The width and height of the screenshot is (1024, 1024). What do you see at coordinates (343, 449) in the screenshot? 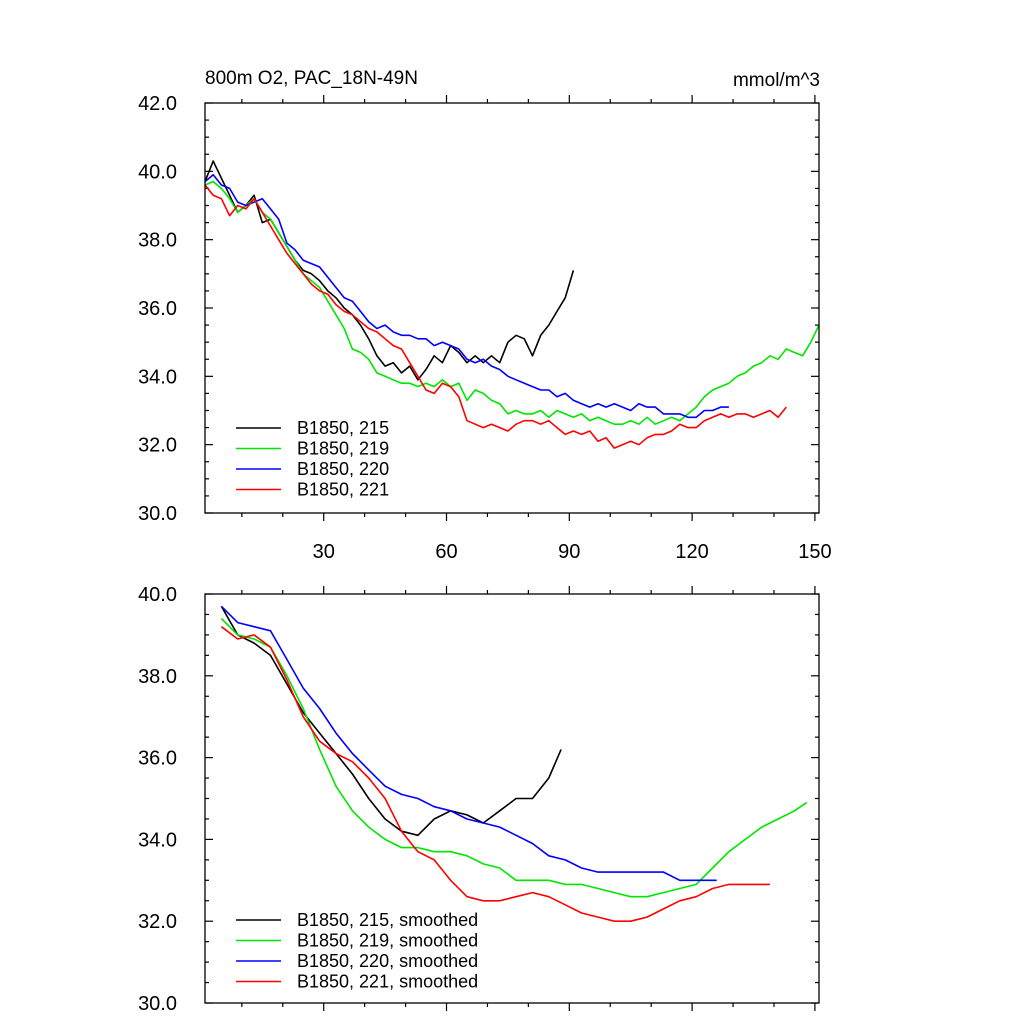
I see `legend-label-2: B1850, 219` at bounding box center [343, 449].